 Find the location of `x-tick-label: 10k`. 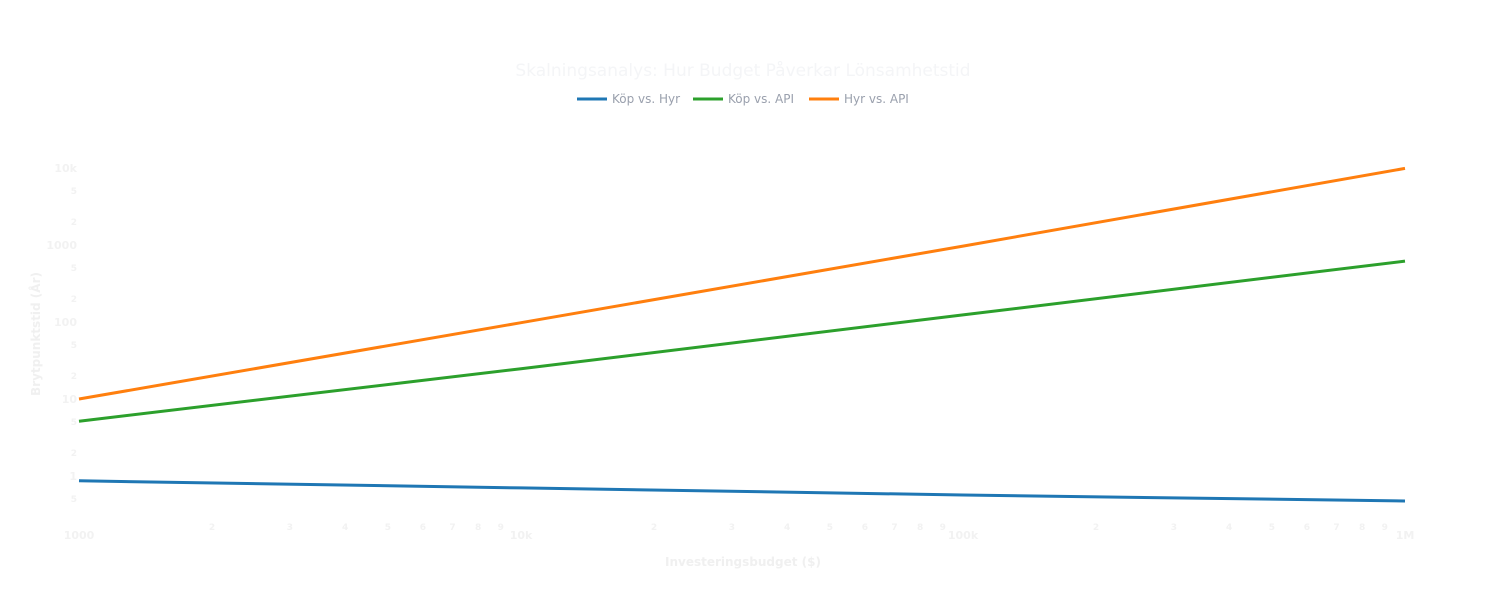

x-tick-label: 10k is located at coordinates (521, 535).